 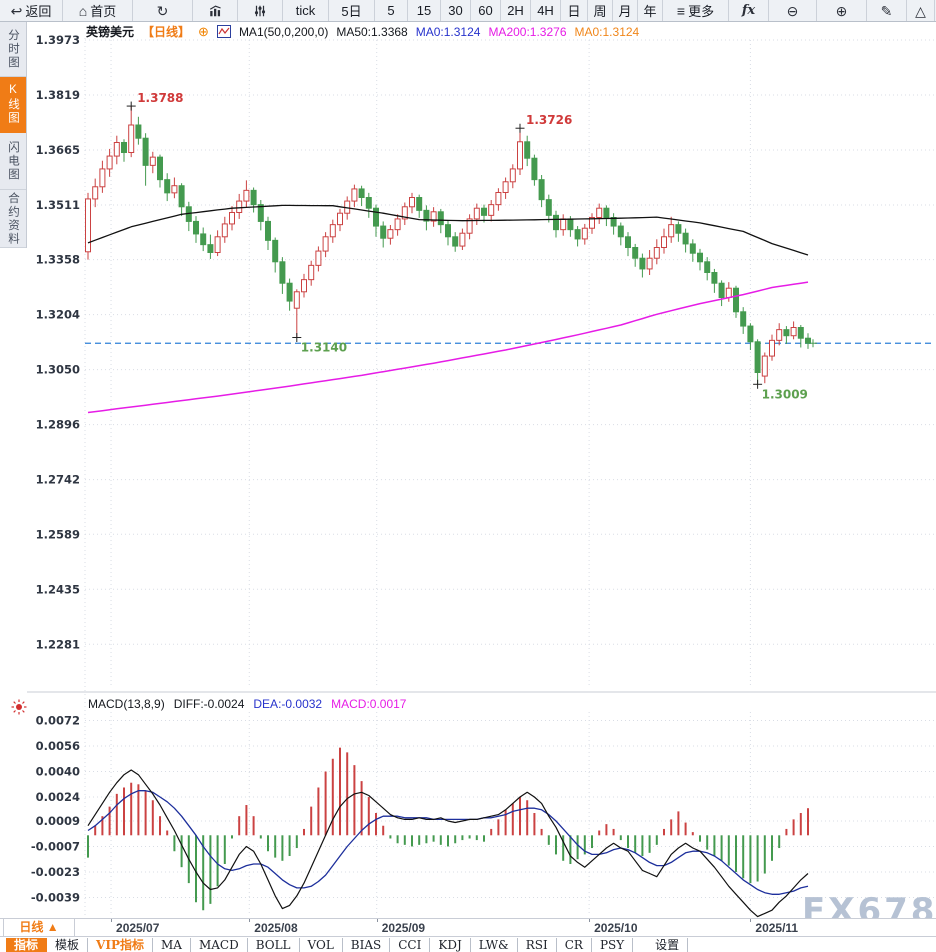 I want to click on back-icon: ↩, so click(x=16, y=10).